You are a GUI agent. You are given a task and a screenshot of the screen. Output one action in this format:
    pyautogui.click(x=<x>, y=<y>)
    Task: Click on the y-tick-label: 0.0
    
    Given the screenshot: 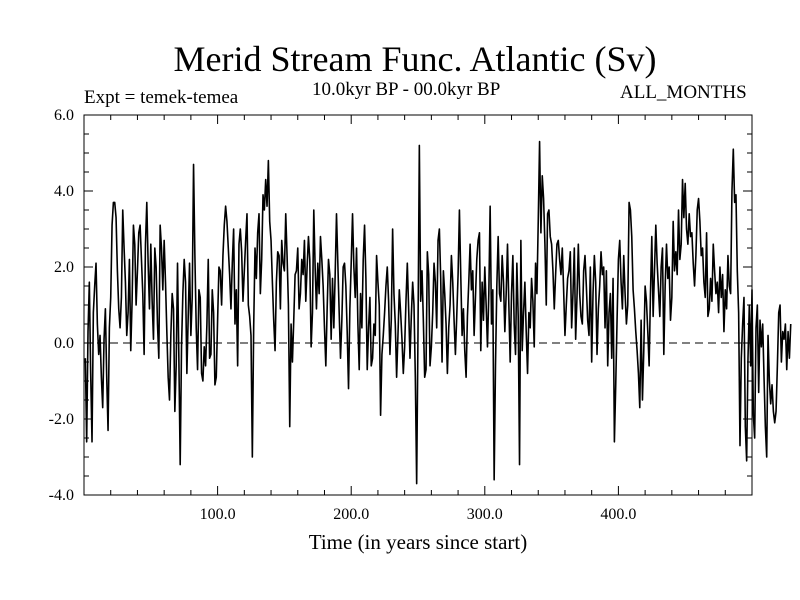 What is the action you would take?
    pyautogui.click(x=64, y=343)
    